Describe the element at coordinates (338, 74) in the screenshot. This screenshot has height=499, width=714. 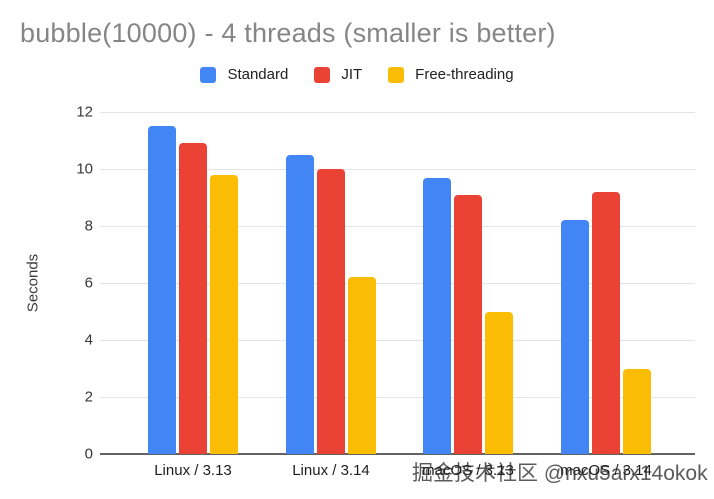
I see `legend-item-jit: JIT` at that location.